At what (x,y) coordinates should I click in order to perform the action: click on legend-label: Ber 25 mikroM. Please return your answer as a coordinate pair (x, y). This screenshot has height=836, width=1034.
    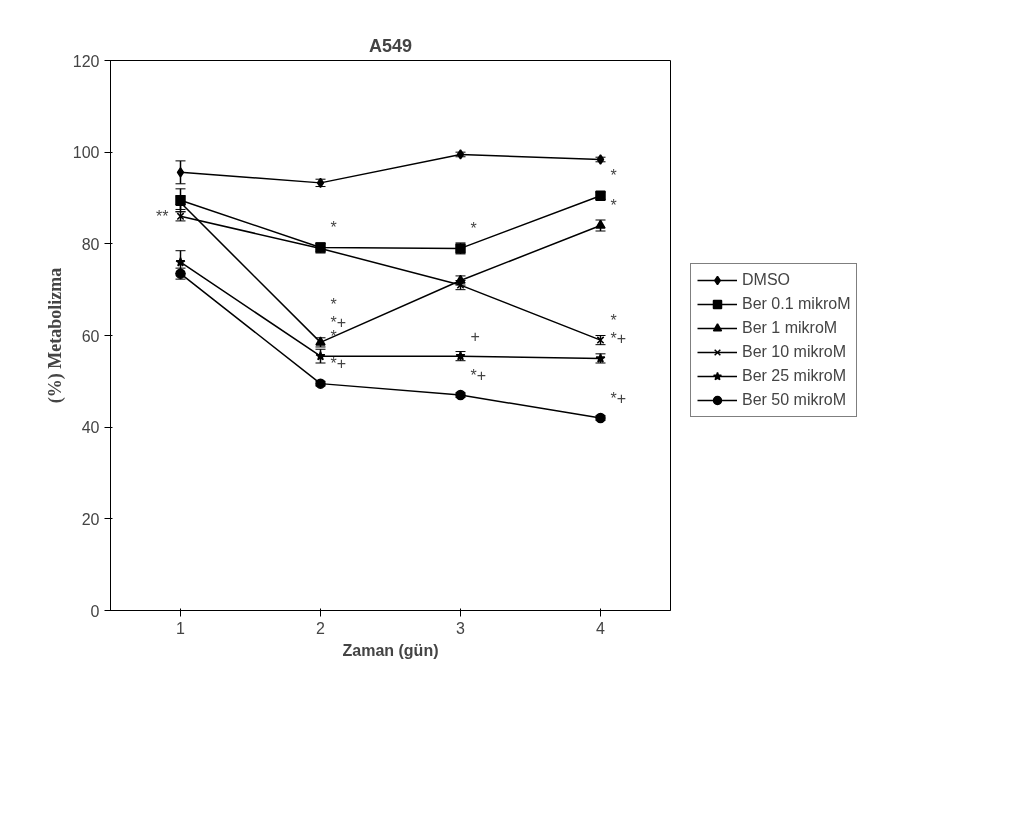
    Looking at the image, I should click on (794, 376).